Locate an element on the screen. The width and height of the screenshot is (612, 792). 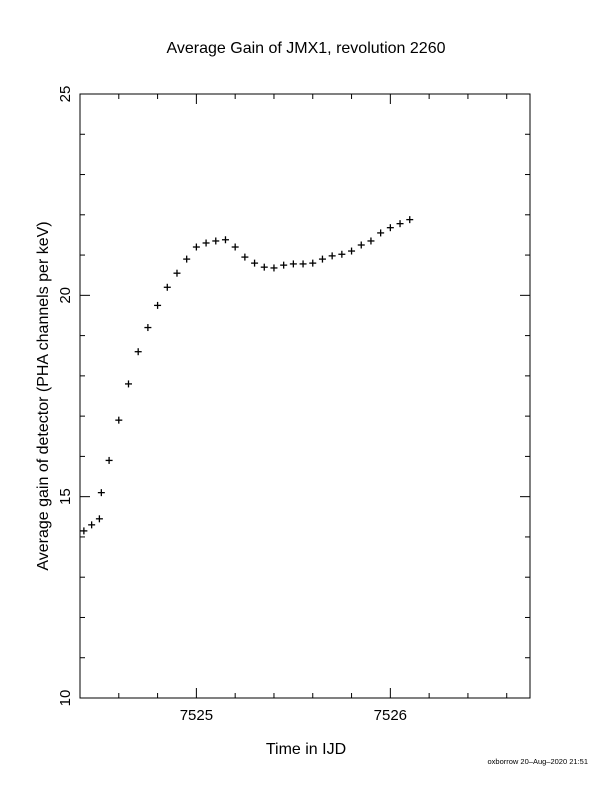
y-tick-label: 15 is located at coordinates (65, 496).